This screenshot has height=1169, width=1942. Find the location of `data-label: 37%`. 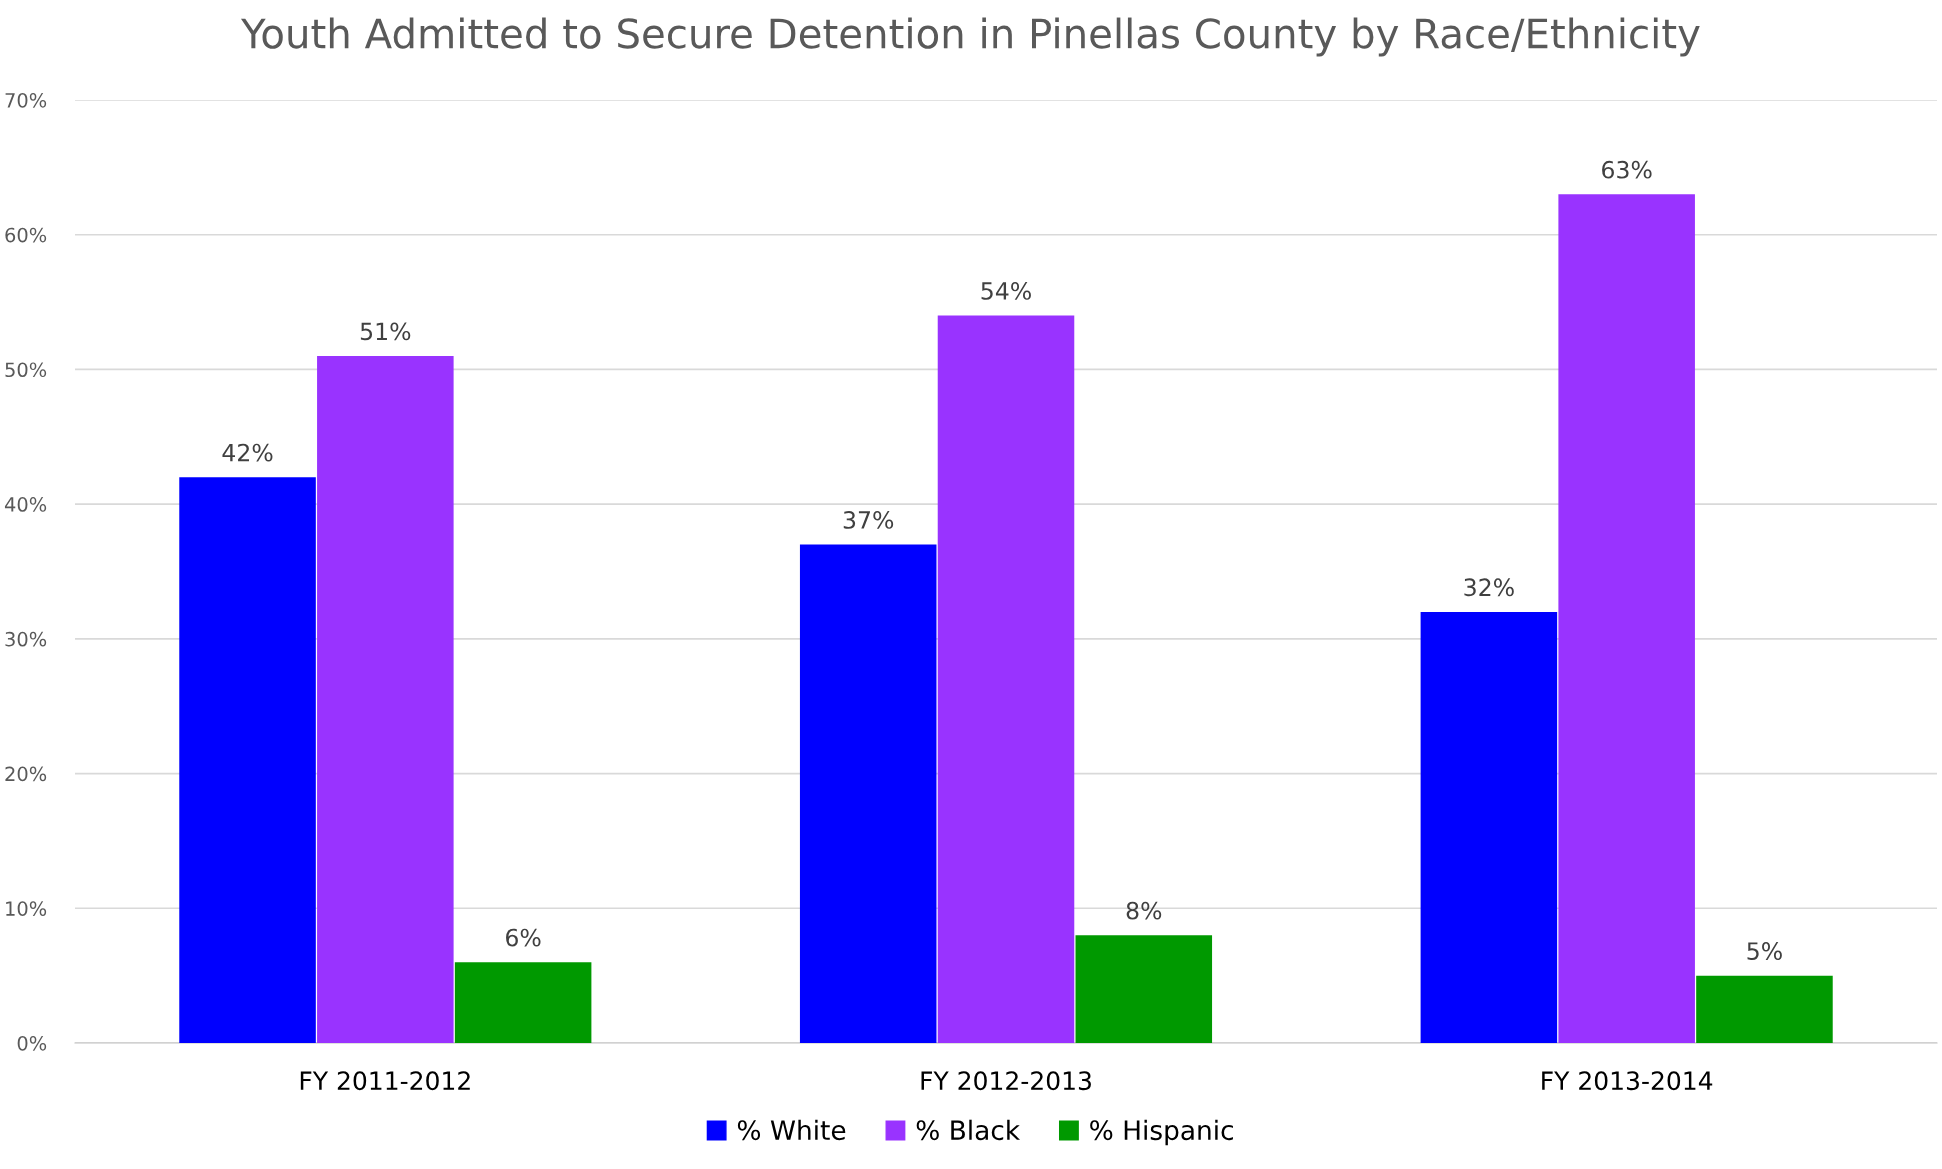

data-label: 37% is located at coordinates (868, 520).